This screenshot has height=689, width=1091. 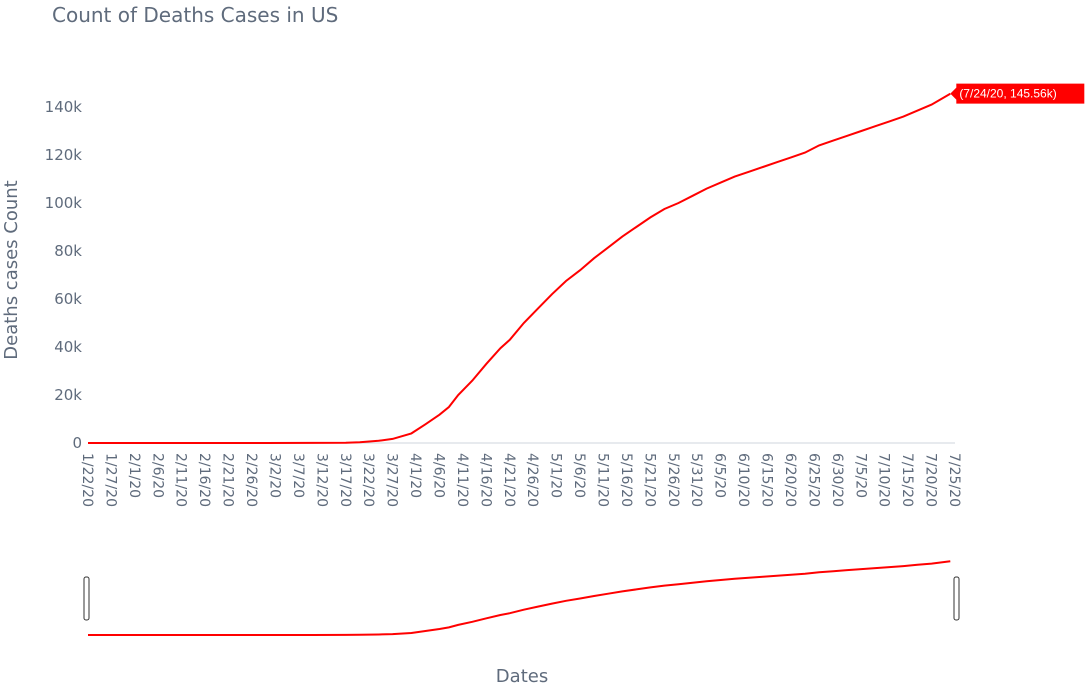 I want to click on x-tick-label: 1/27/20, so click(x=110, y=480).